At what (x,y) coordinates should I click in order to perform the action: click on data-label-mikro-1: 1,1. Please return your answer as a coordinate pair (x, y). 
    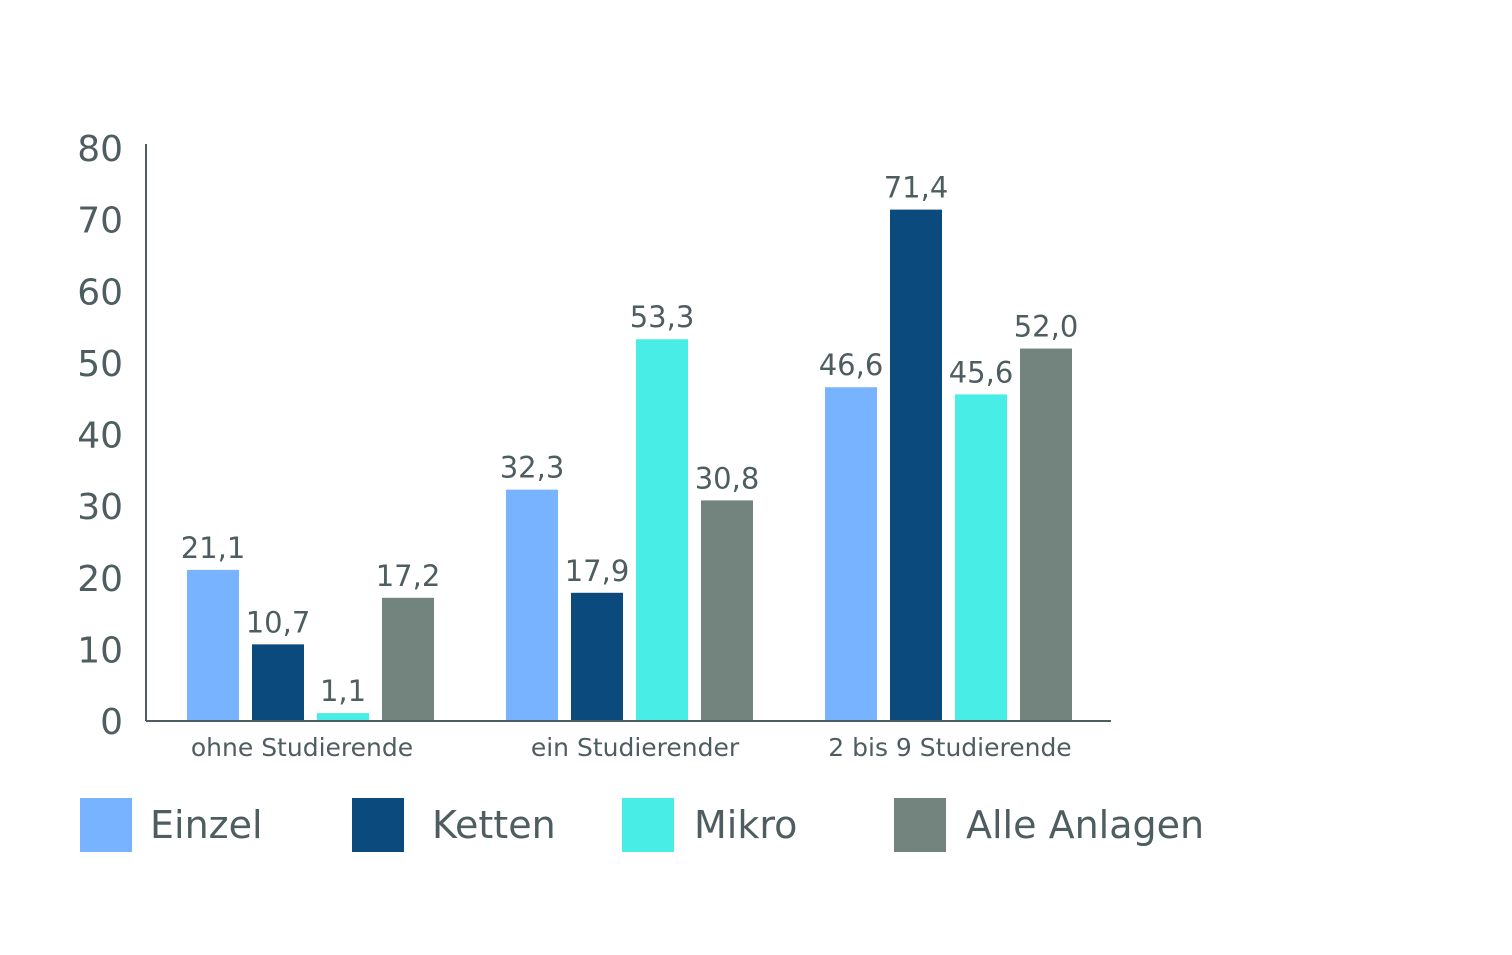
    Looking at the image, I should click on (343, 691).